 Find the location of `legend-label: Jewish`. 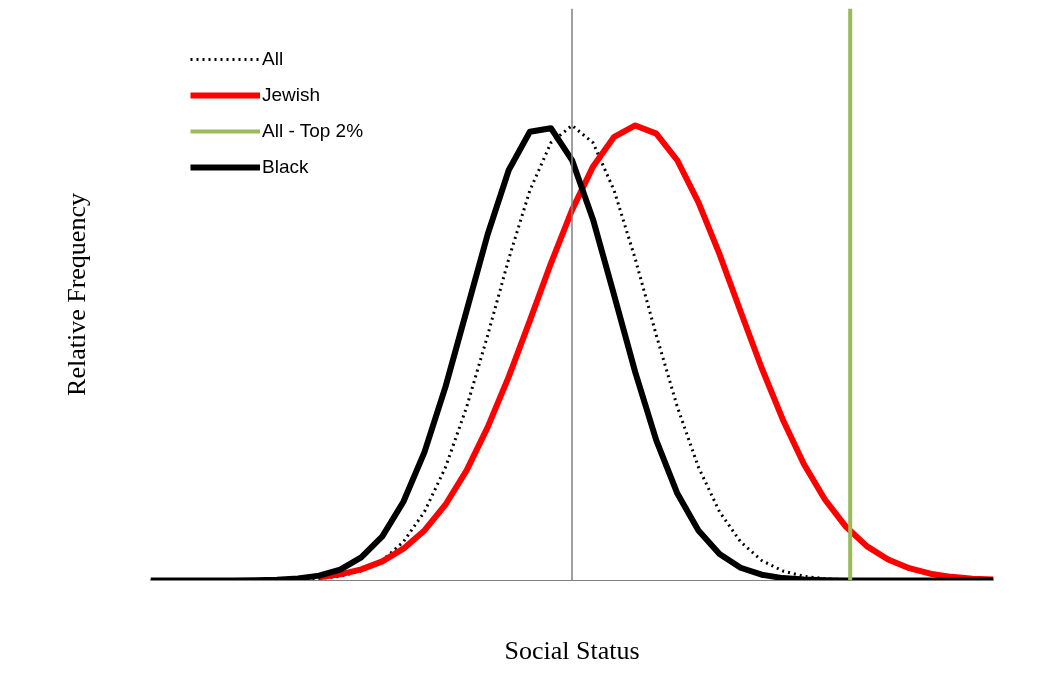

legend-label: Jewish is located at coordinates (291, 95).